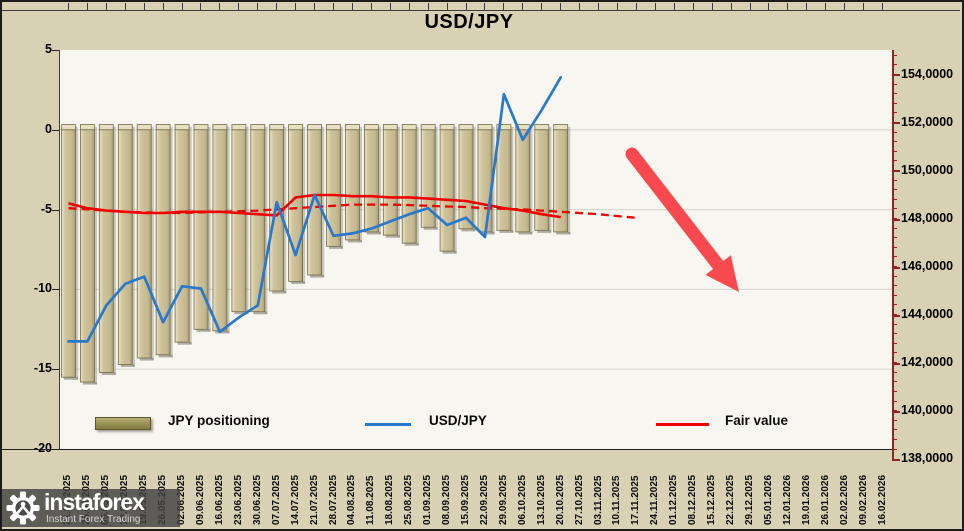 The height and width of the screenshot is (531, 964). I want to click on right-axis-line, so click(893, 255).